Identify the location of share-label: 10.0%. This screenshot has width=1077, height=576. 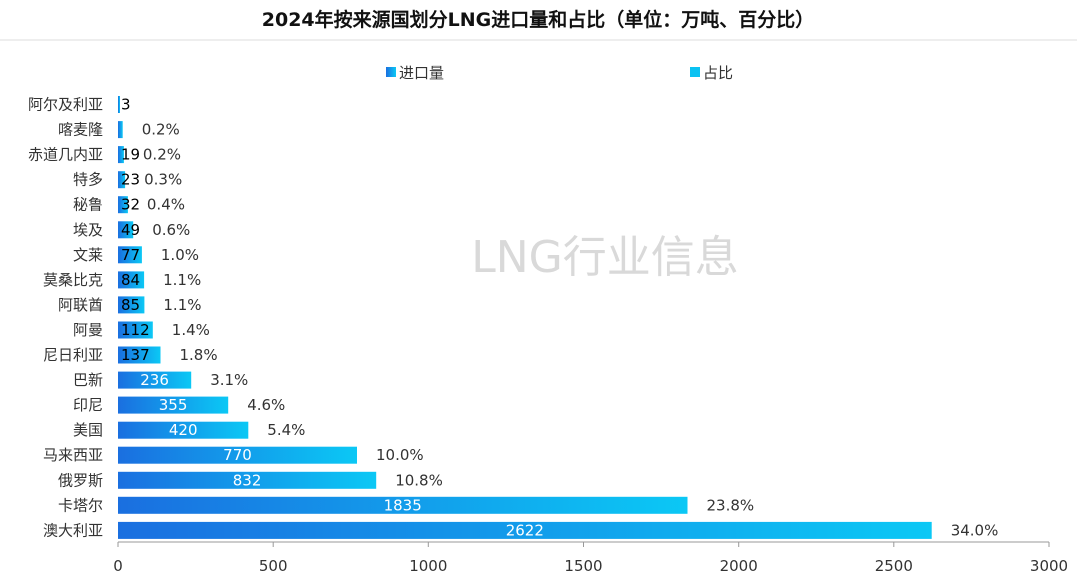
(400, 455).